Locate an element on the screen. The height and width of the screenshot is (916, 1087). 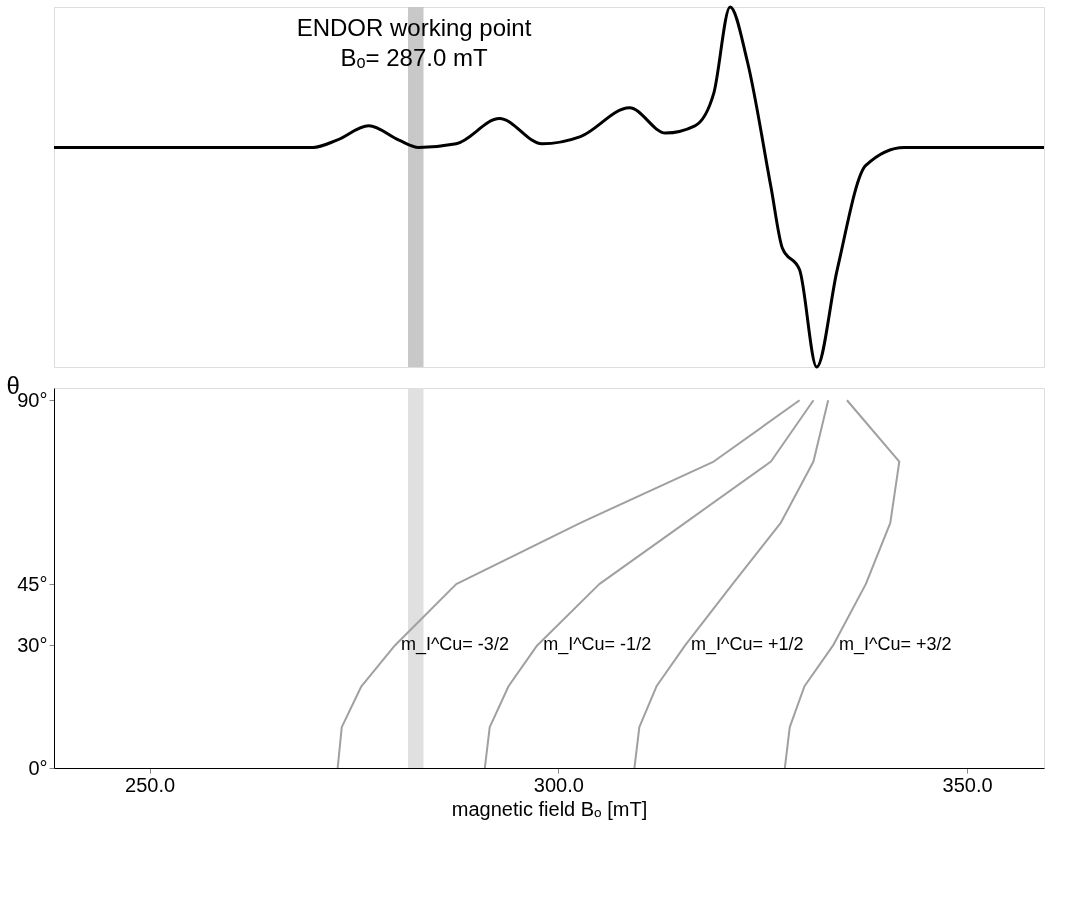
x-tick-label: 250.0 is located at coordinates (150, 784).